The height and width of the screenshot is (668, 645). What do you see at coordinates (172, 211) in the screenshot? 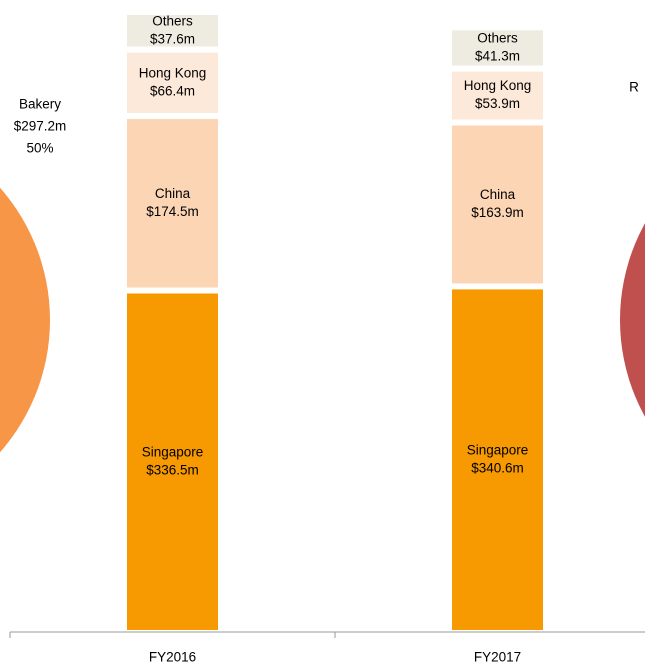
I see `data-label: $174.5m` at bounding box center [172, 211].